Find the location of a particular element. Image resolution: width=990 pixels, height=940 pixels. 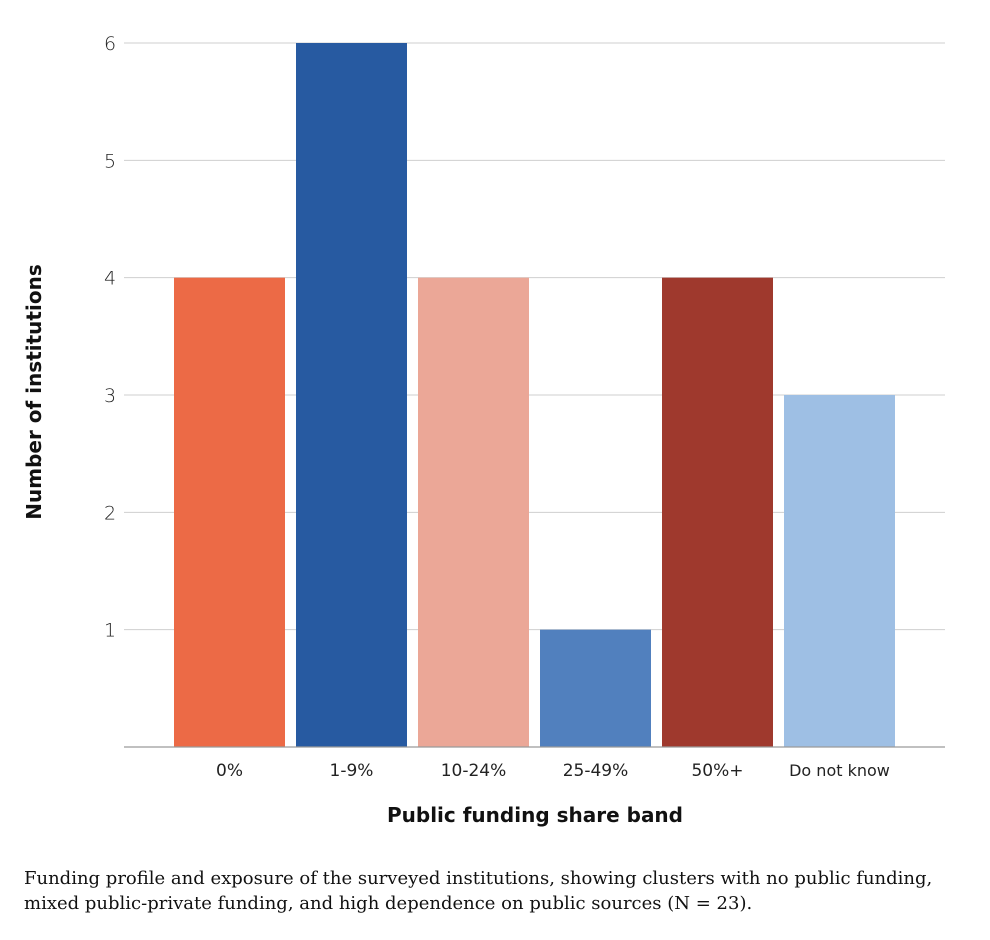

x-tick-label: Do not know is located at coordinates (839, 770).